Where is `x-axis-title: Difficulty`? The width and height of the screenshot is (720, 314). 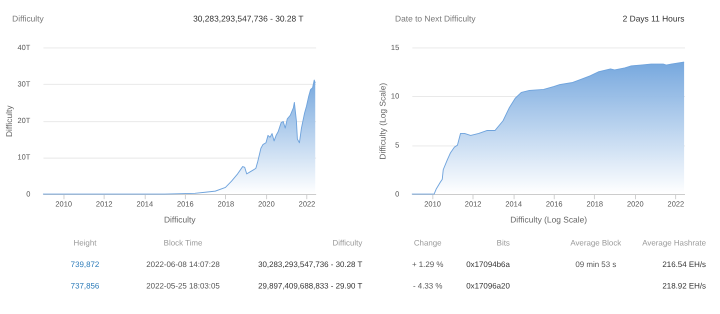 x-axis-title: Difficulty is located at coordinates (180, 219).